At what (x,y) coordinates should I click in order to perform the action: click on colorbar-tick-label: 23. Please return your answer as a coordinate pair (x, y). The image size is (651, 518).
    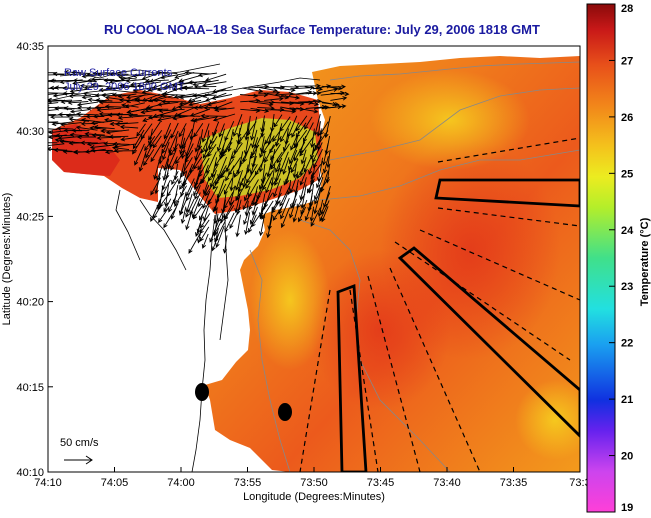
    Looking at the image, I should click on (627, 287).